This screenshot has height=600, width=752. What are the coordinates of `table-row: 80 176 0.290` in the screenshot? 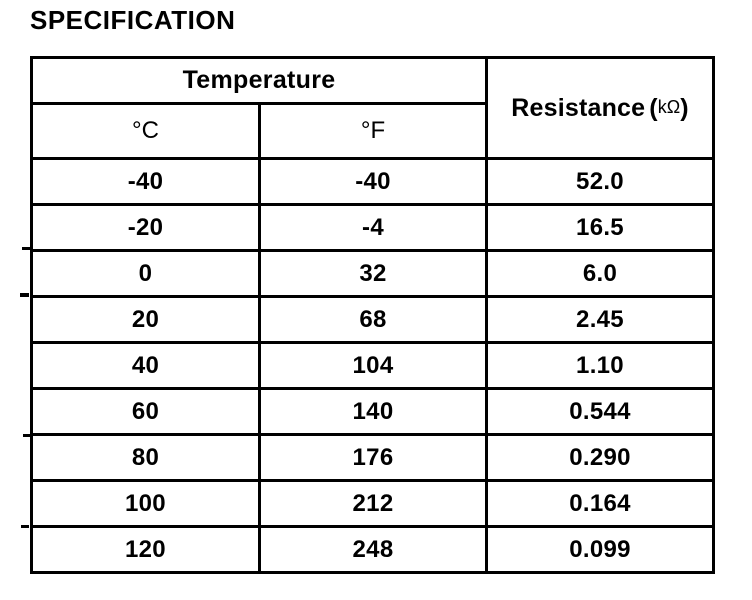 It's located at (373, 457).